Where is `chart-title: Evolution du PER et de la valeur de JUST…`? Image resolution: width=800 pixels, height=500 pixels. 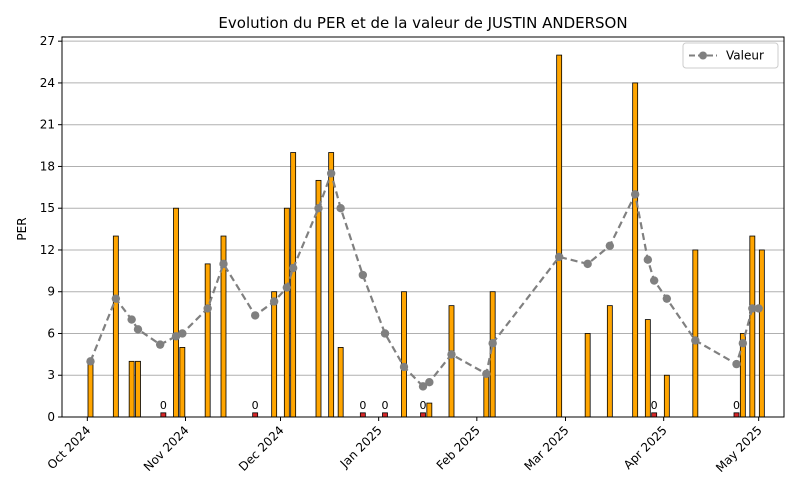 chart-title: Evolution du PER et de la valeur de JUST… is located at coordinates (422, 23).